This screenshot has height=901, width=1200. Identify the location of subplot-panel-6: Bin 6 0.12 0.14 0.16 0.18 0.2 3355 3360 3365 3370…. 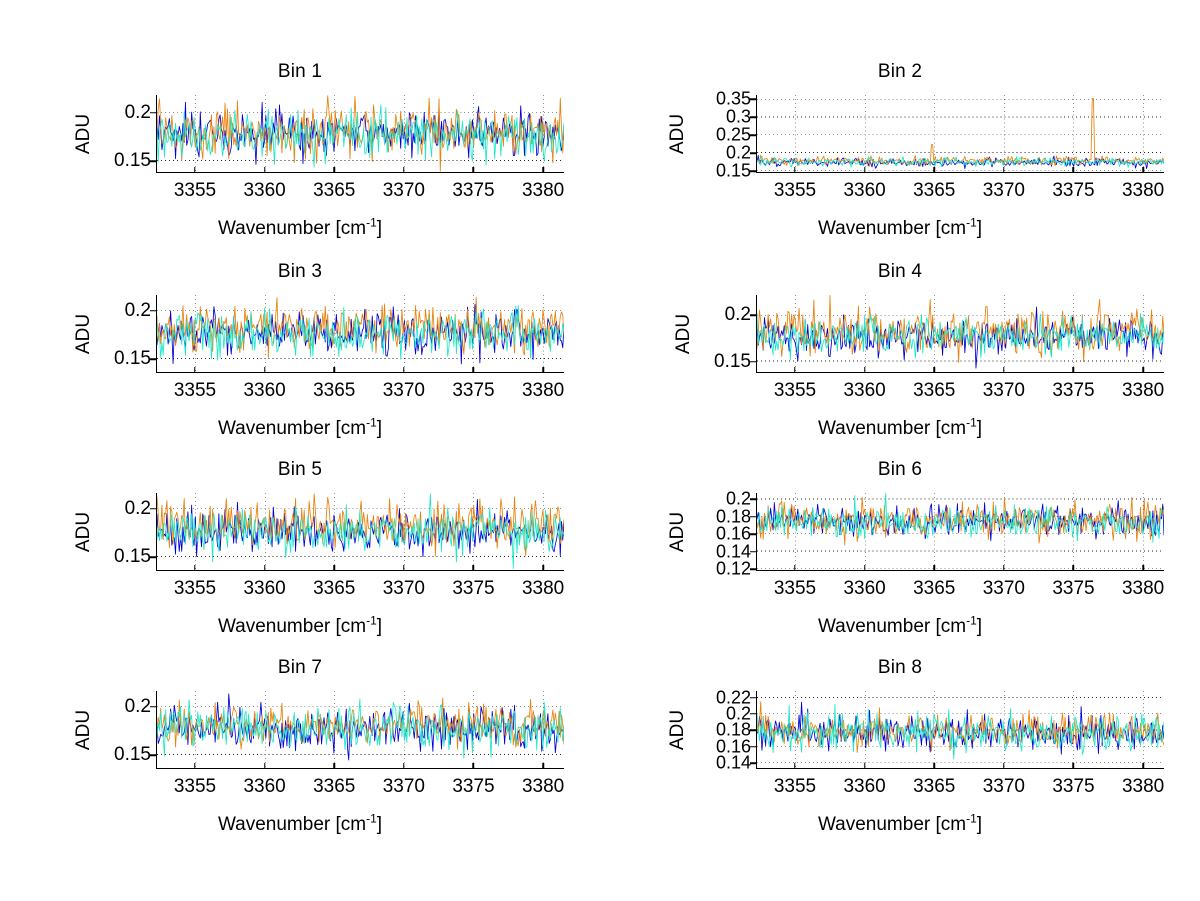
(900, 551).